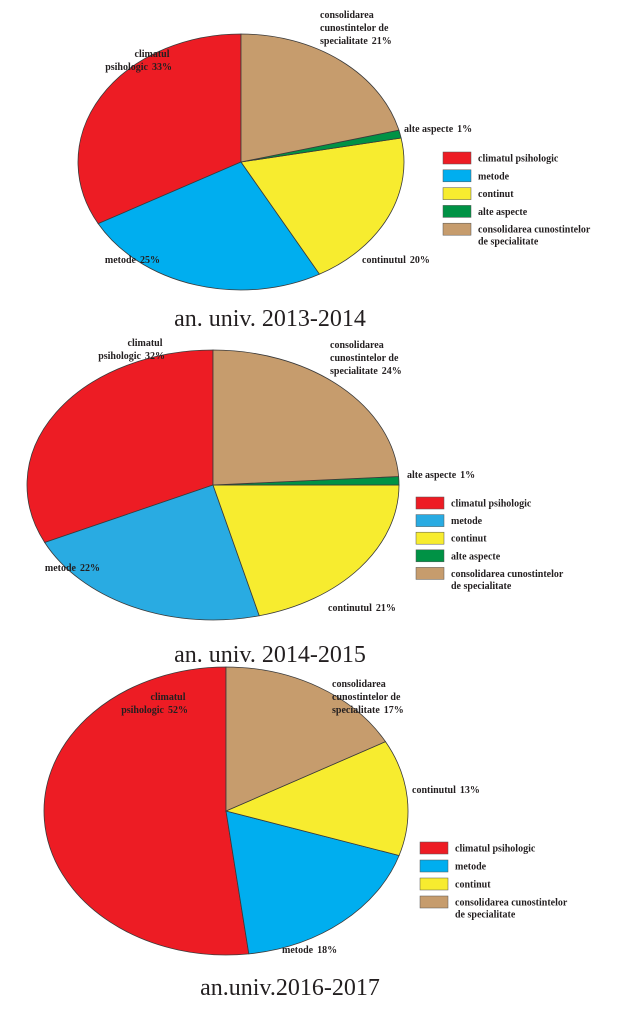  Describe the element at coordinates (270, 655) in the screenshot. I see `chart-caption: an. univ. 2014-2015` at that location.